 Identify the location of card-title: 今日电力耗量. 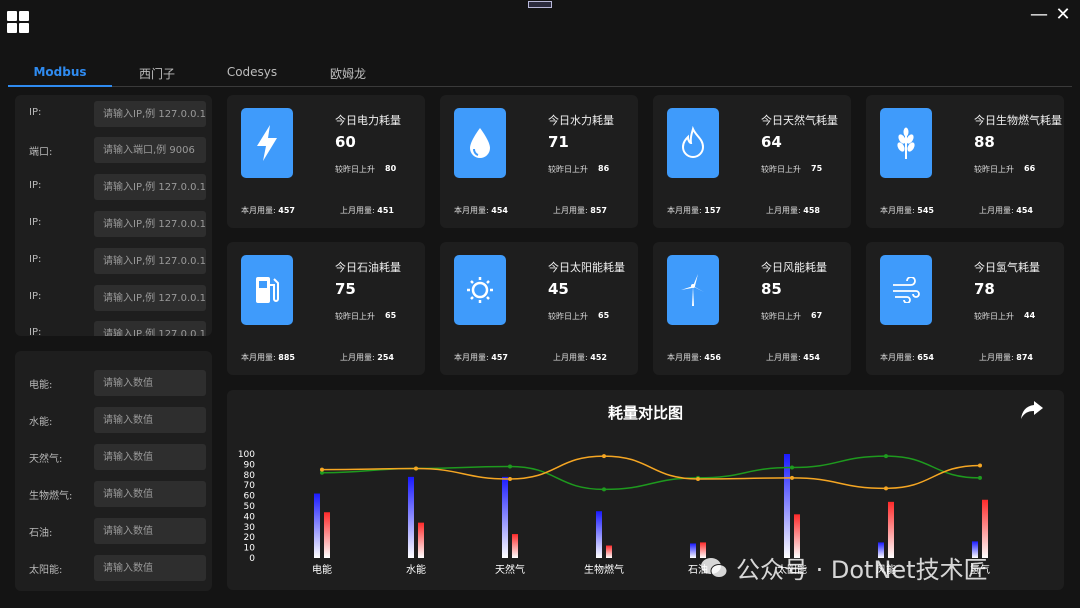
(368, 120).